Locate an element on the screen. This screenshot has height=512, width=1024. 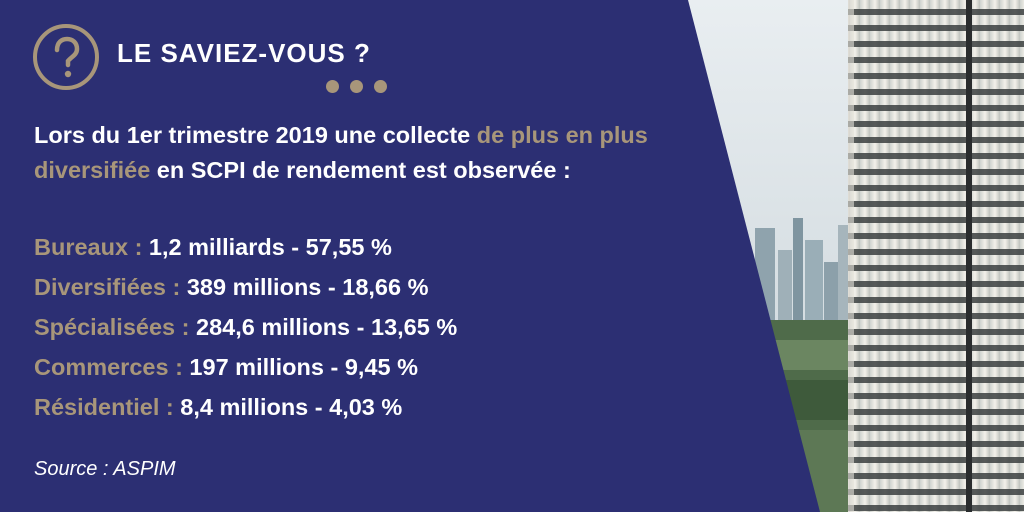
stat-row-bureaux: Bureaux : 1,2 milliards - 57,55 % is located at coordinates (384, 249).